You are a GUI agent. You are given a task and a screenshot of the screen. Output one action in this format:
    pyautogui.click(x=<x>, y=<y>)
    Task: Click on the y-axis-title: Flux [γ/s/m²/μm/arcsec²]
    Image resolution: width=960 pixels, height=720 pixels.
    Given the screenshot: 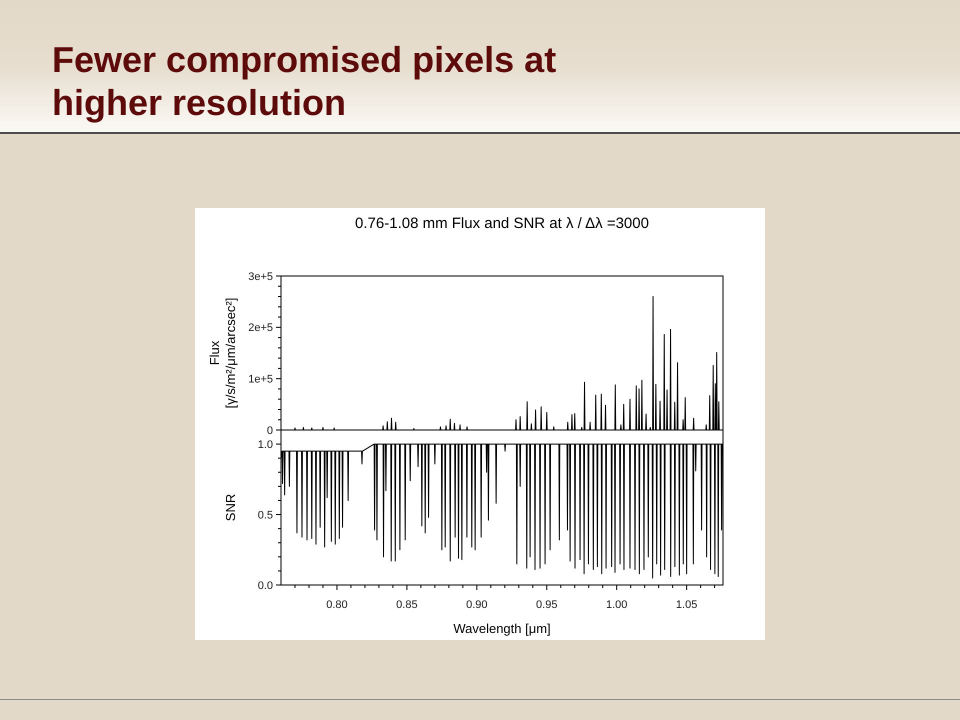 What is the action you would take?
    pyautogui.click(x=222, y=353)
    